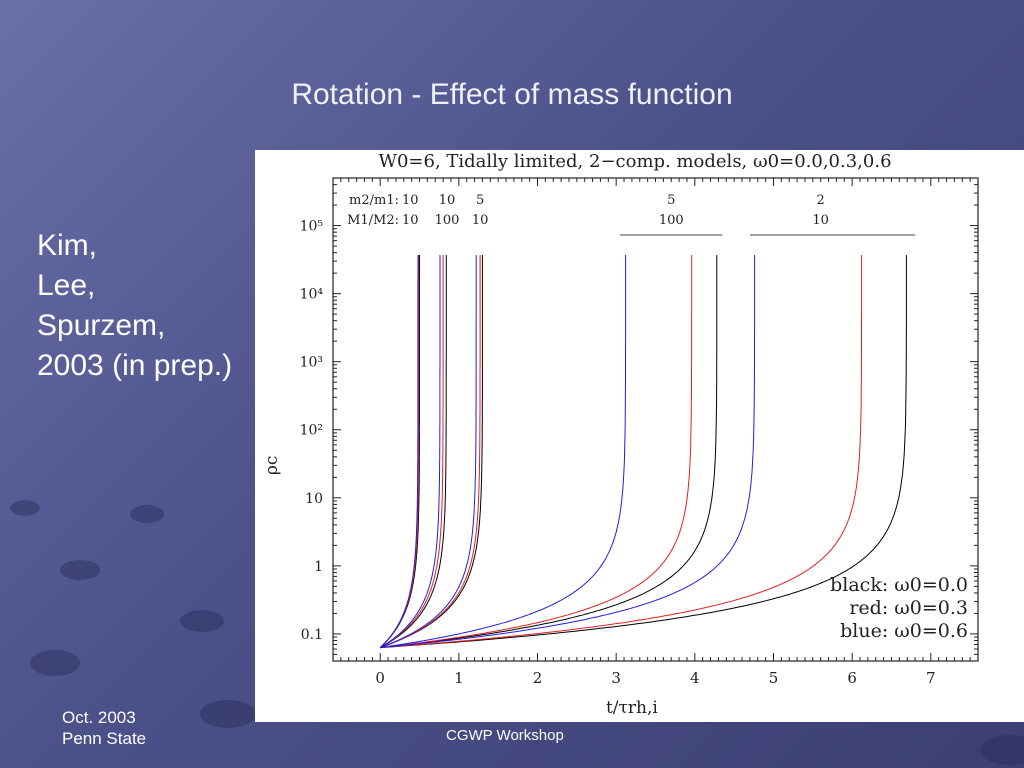 The image size is (1024, 768). I want to click on y-tick-label: 10⁵, so click(312, 227).